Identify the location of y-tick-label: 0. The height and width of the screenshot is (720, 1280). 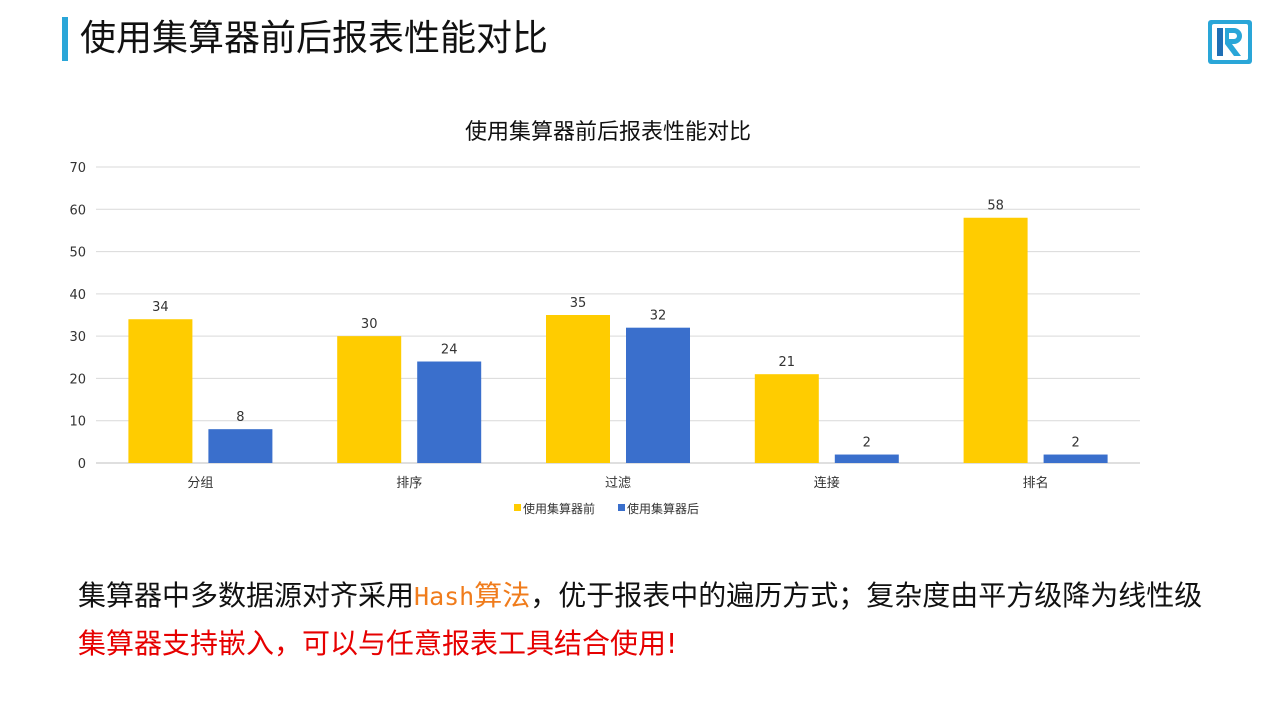
(82, 464).